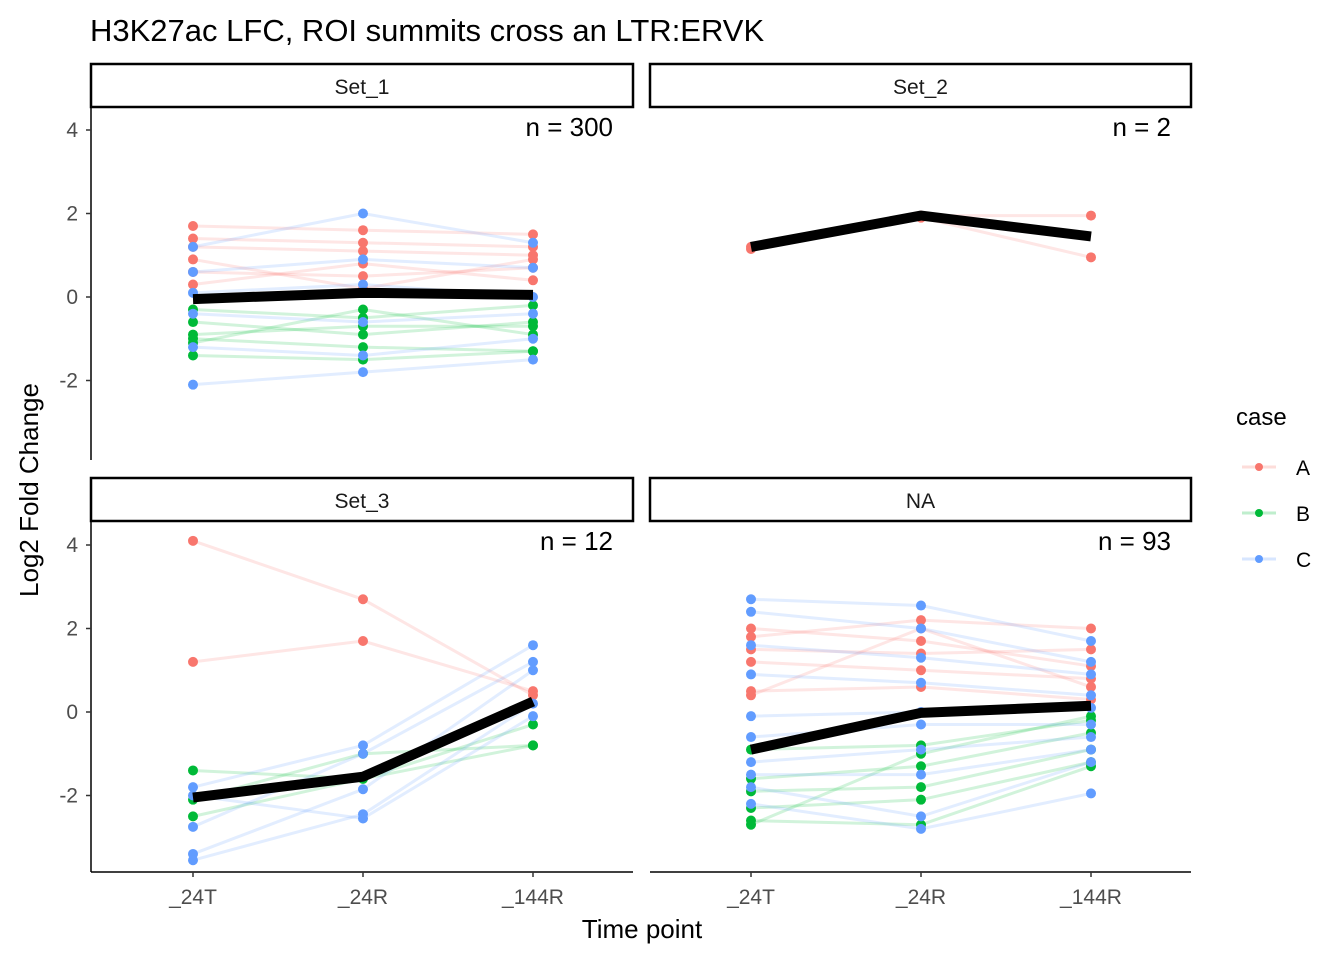  I want to click on facet-strip-label: Set_1, so click(362, 87).